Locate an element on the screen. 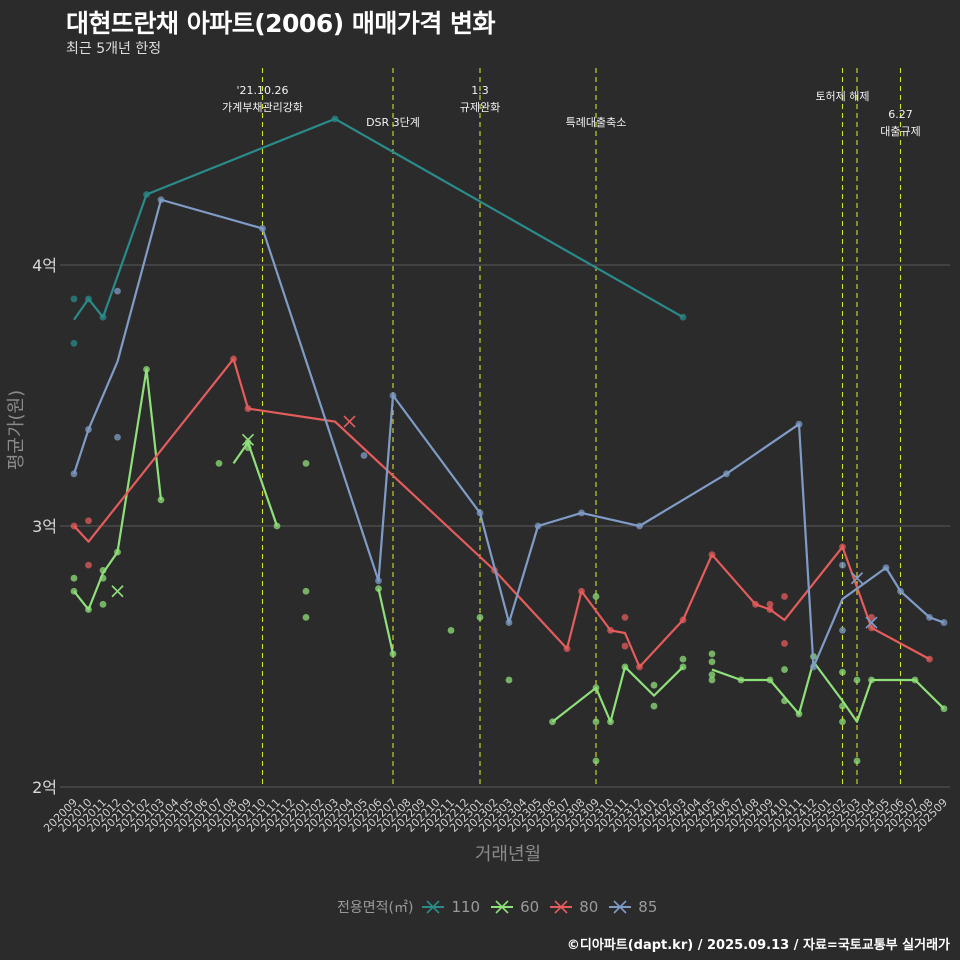 The width and height of the screenshot is (960, 960). y-tick-label: 2억 is located at coordinates (44, 787).